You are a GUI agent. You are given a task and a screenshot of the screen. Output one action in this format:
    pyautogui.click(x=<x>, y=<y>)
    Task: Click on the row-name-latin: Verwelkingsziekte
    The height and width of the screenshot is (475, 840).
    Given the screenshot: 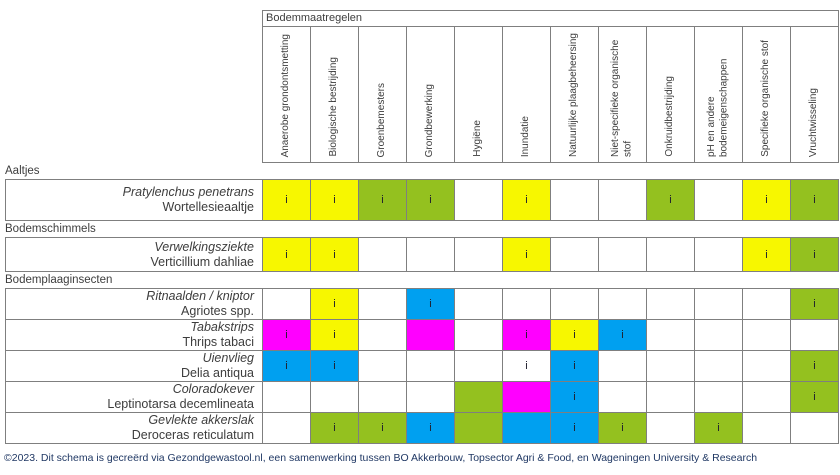 What is the action you would take?
    pyautogui.click(x=204, y=246)
    